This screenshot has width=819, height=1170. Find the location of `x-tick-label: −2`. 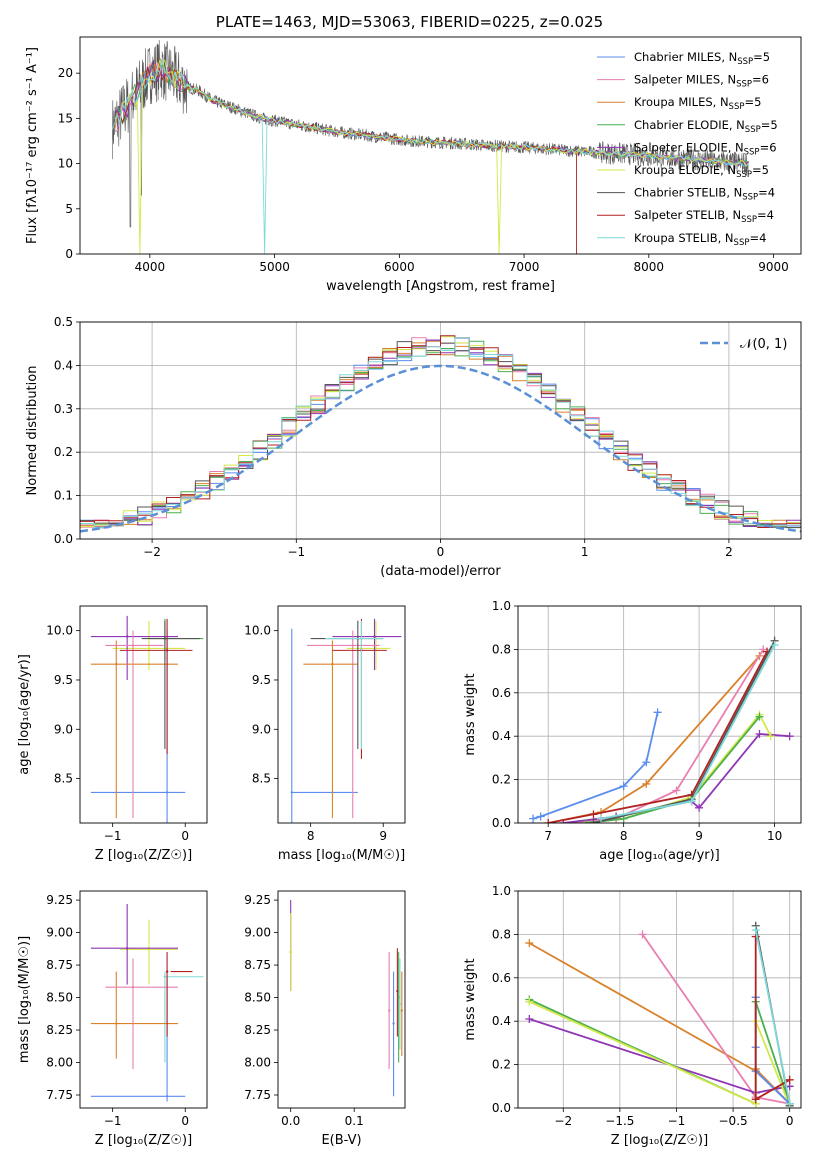

x-tick-label: −2 is located at coordinates (563, 1121).